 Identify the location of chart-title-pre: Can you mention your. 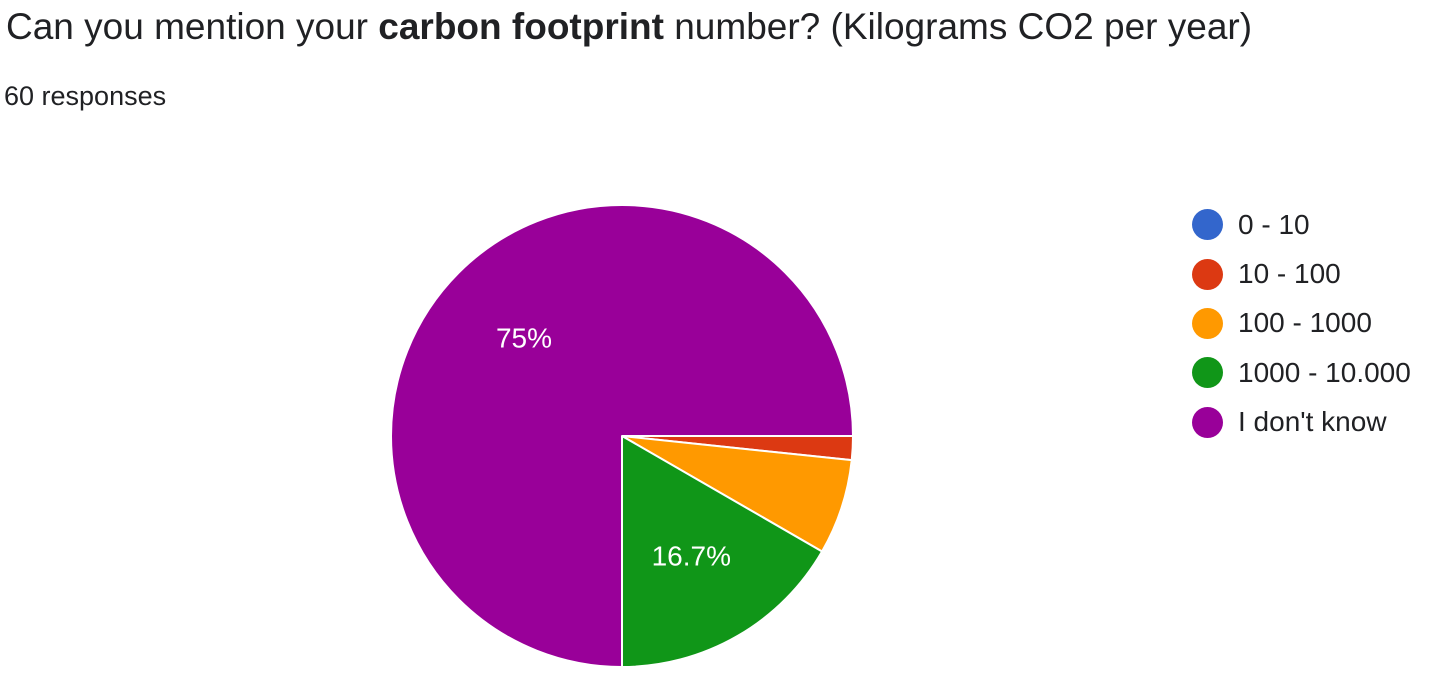
(192, 26).